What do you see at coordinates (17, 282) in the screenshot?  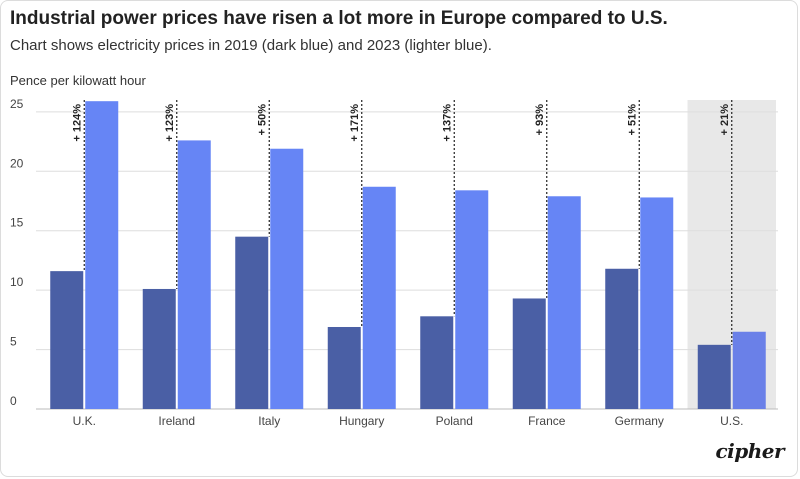 I see `y-tick-label-10: 10` at bounding box center [17, 282].